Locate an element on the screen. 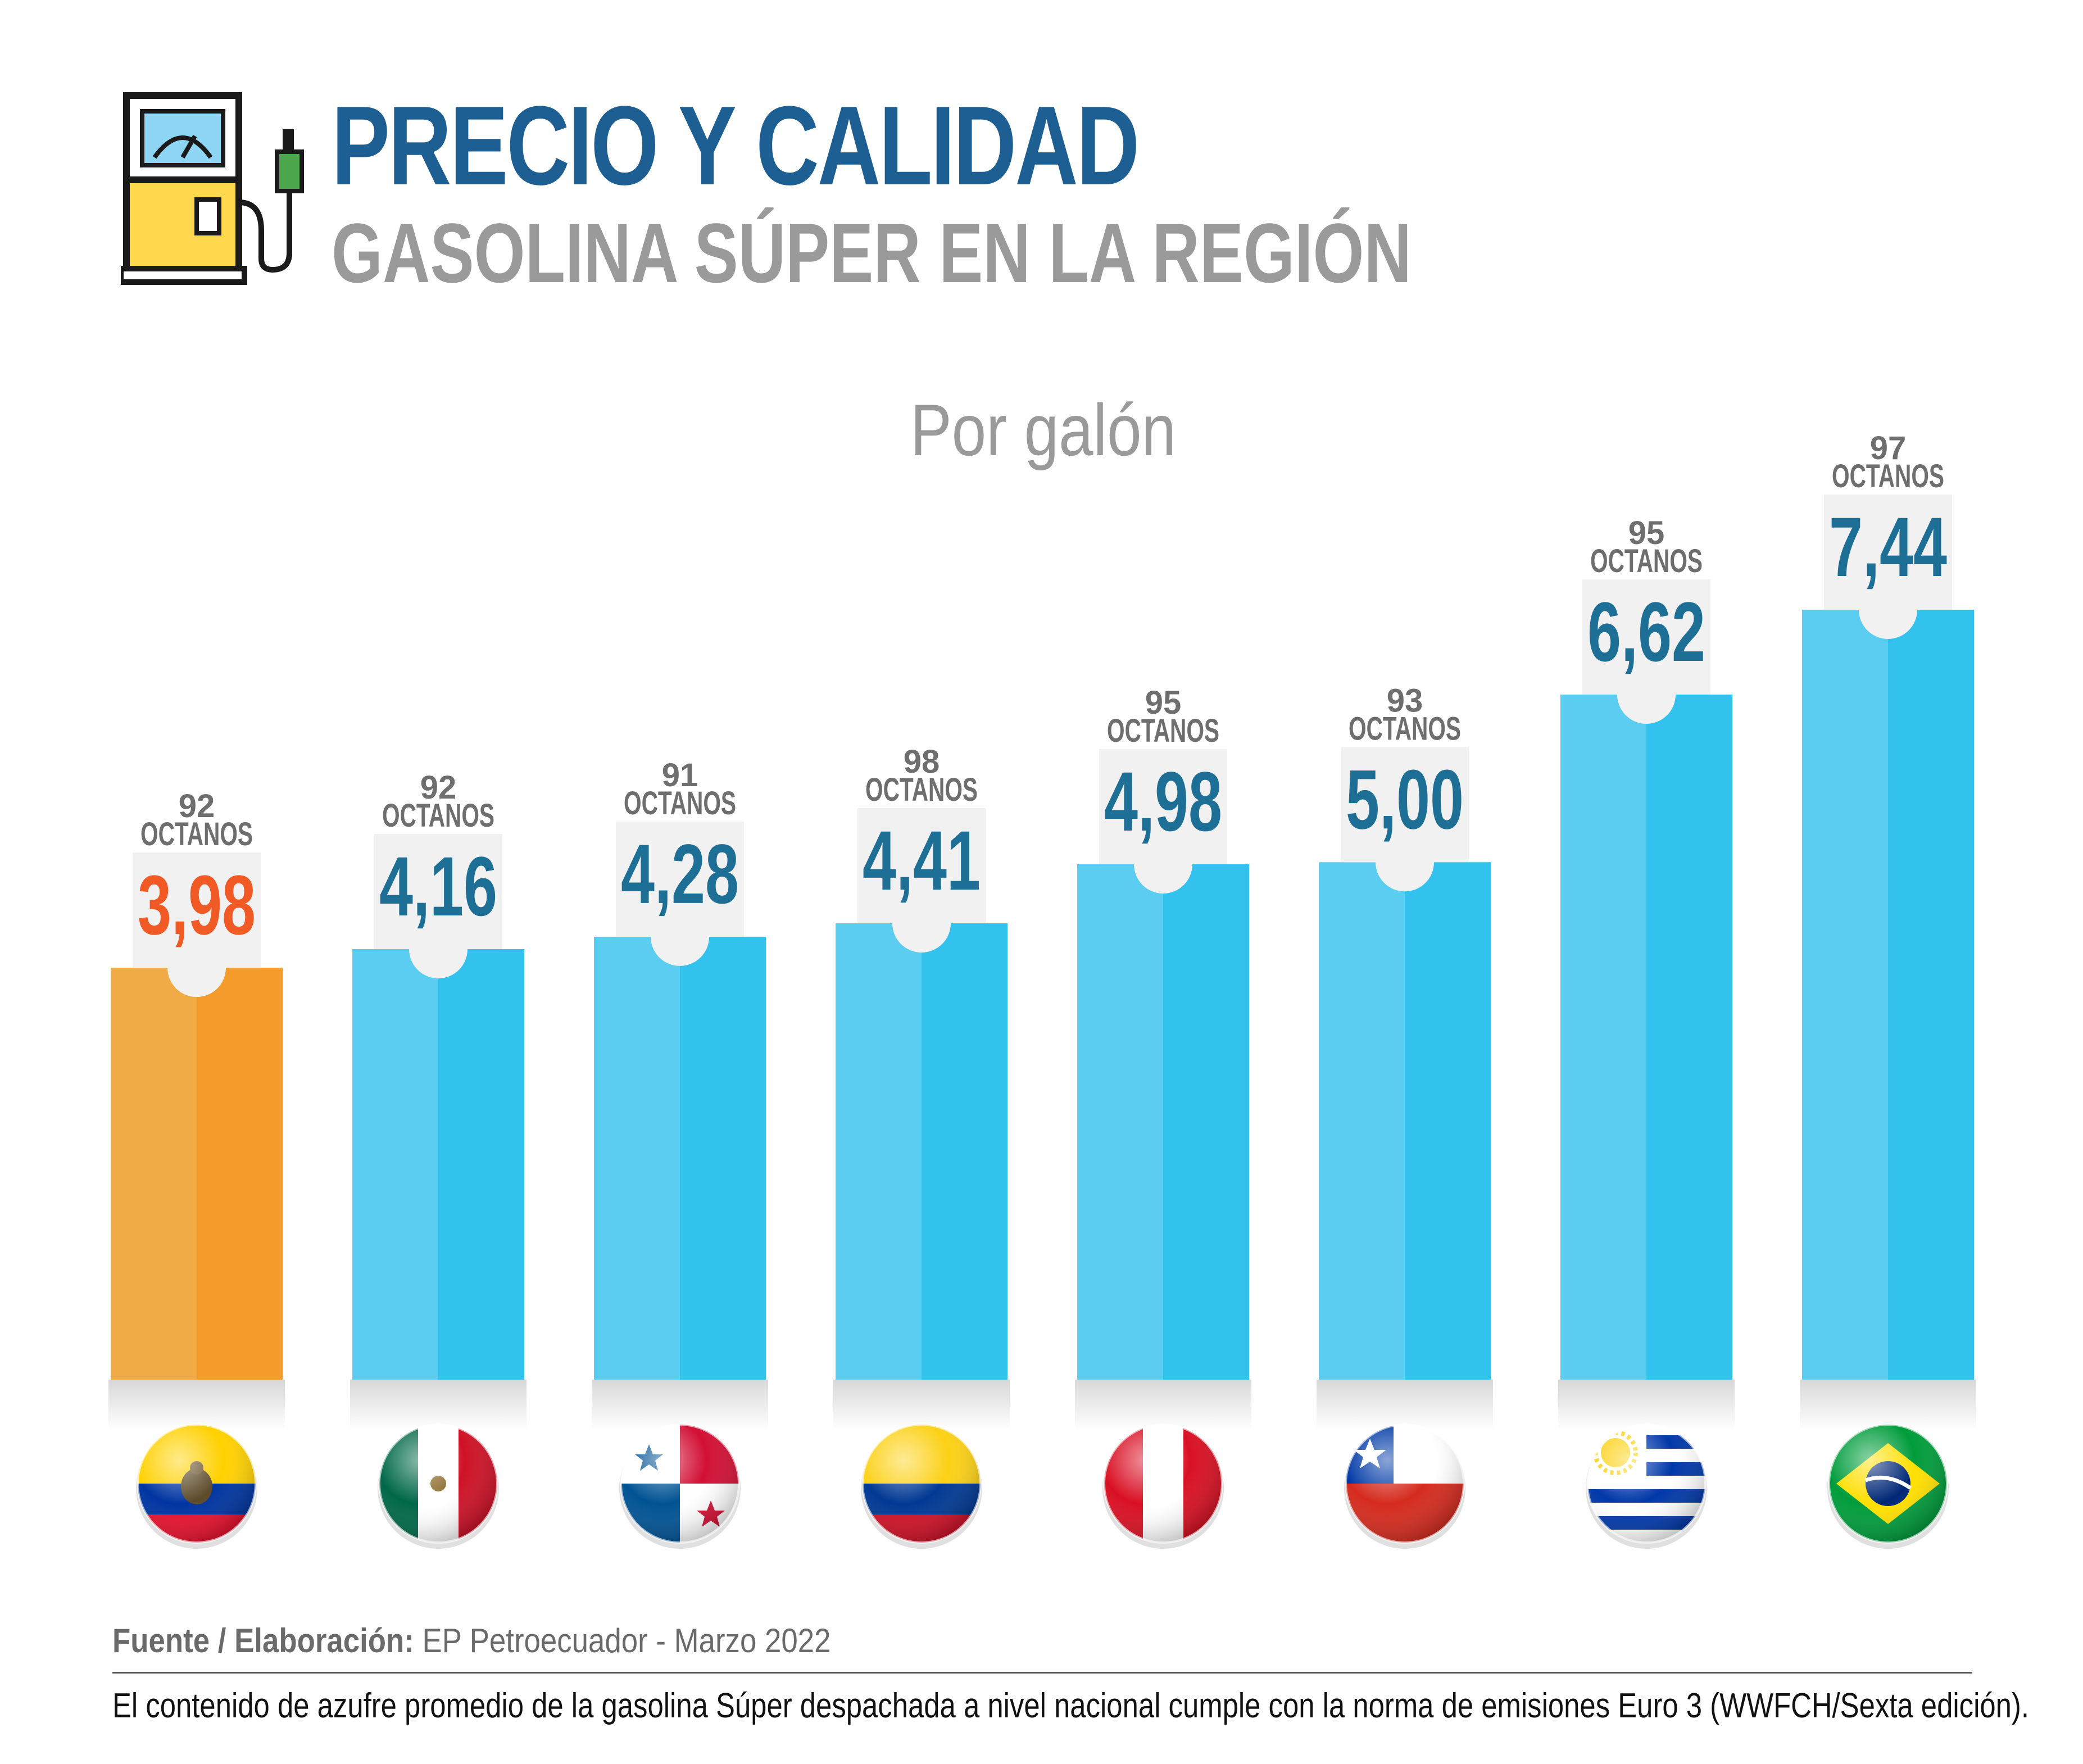 This screenshot has width=2083, height=1764. brazil-flag-icon is located at coordinates (1888, 1486).